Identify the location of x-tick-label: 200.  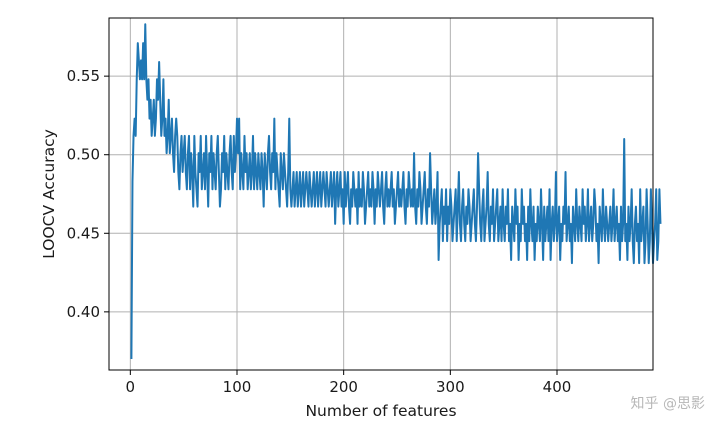
(343, 387).